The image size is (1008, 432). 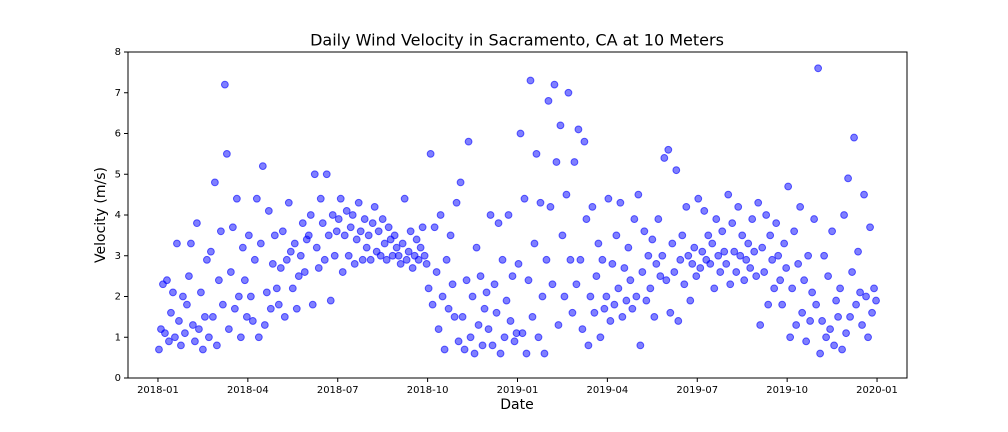 What do you see at coordinates (118, 52) in the screenshot?
I see `y-tick-label: 8` at bounding box center [118, 52].